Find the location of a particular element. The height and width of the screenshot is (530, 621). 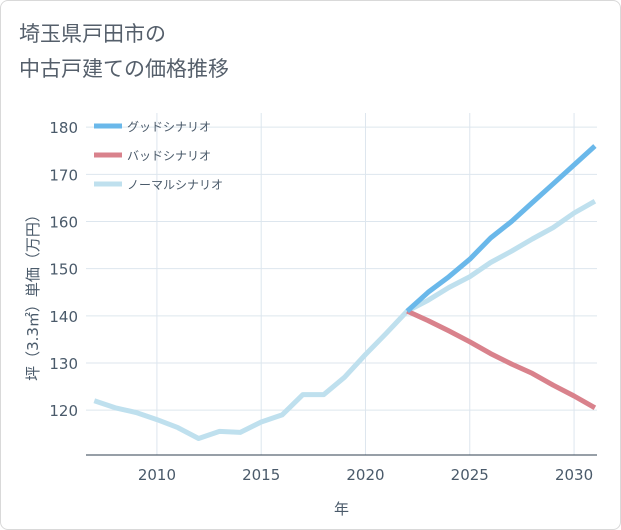

x-tick-label: 2010 is located at coordinates (157, 475).